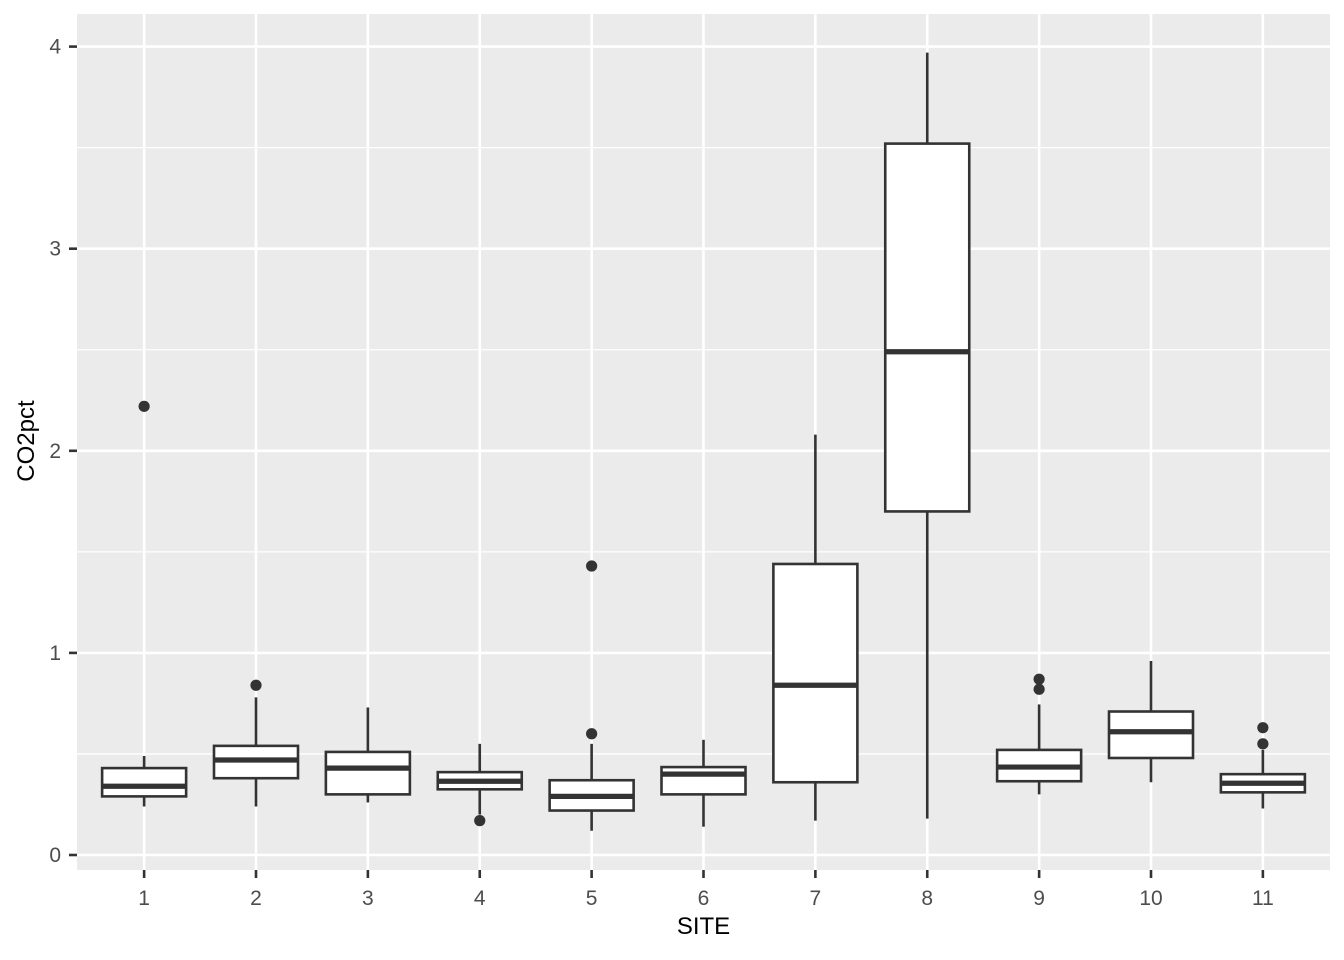 The height and width of the screenshot is (960, 1344). What do you see at coordinates (55, 451) in the screenshot?
I see `y-tick-label: 2` at bounding box center [55, 451].